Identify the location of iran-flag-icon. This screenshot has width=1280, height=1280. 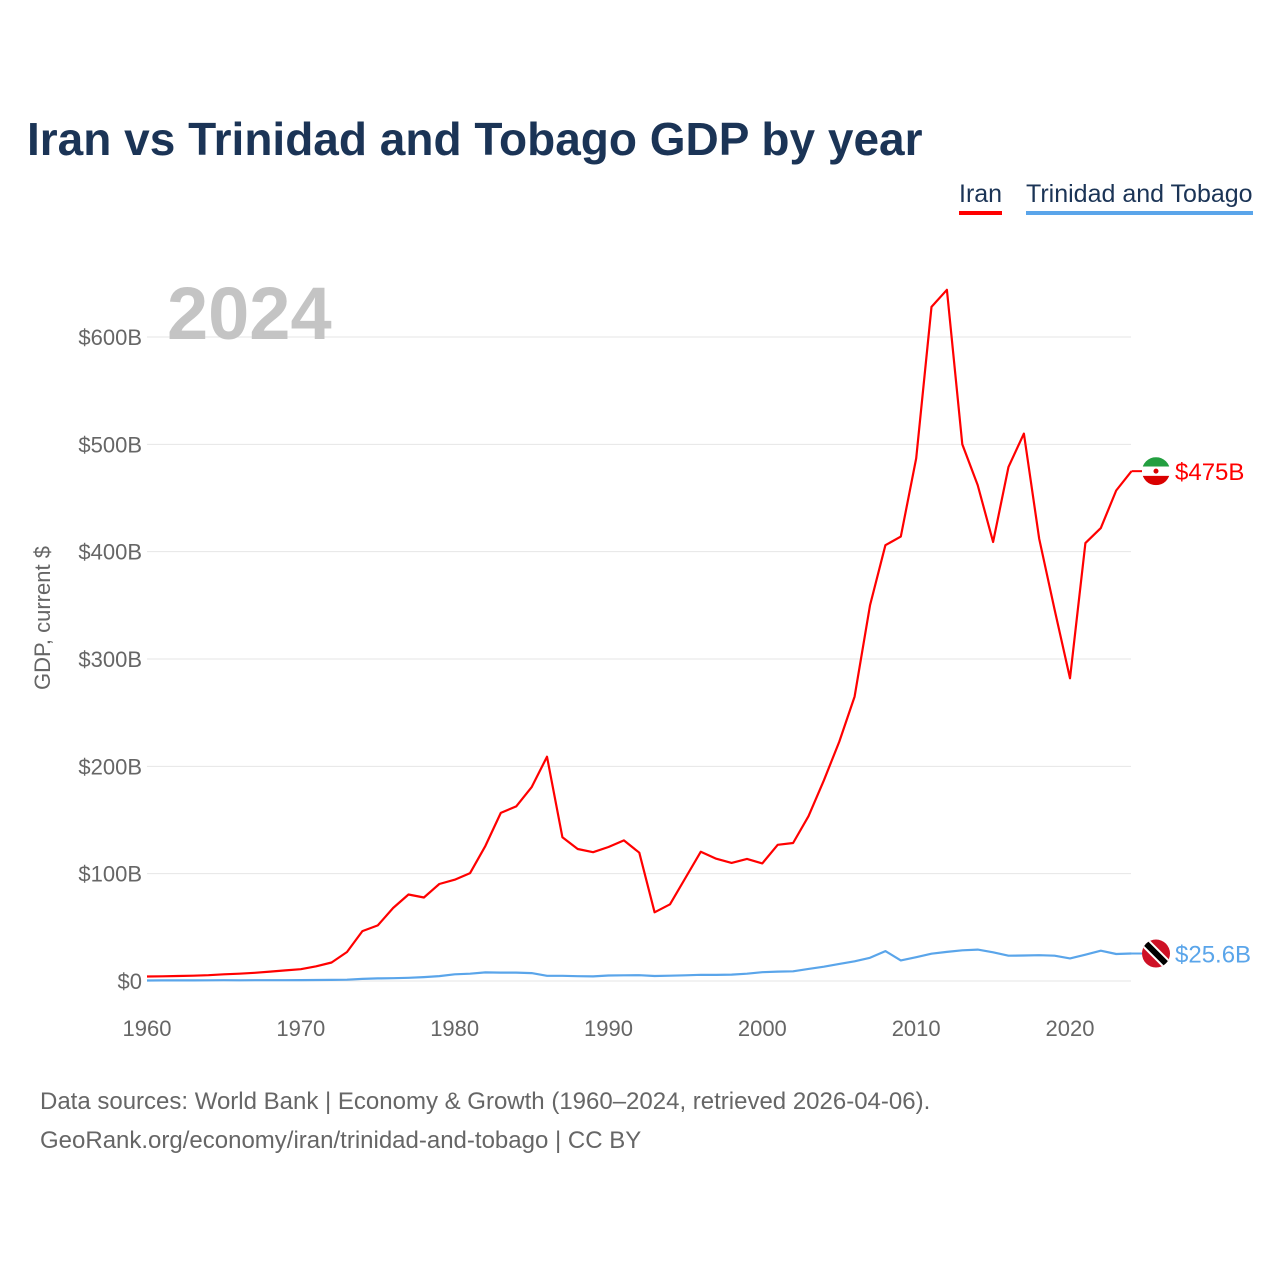
(1156, 471).